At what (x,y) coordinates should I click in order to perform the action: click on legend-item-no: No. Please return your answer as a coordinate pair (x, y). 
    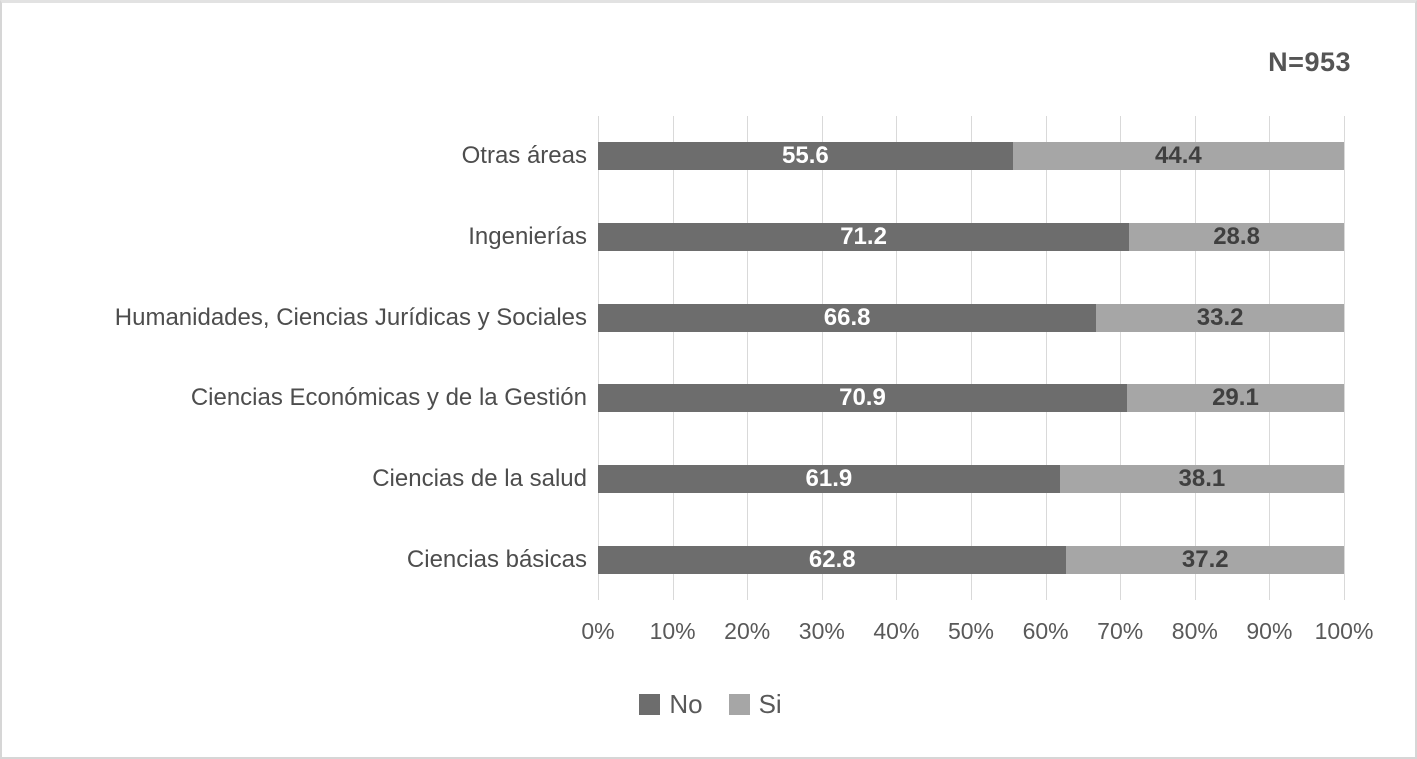
    Looking at the image, I should click on (671, 704).